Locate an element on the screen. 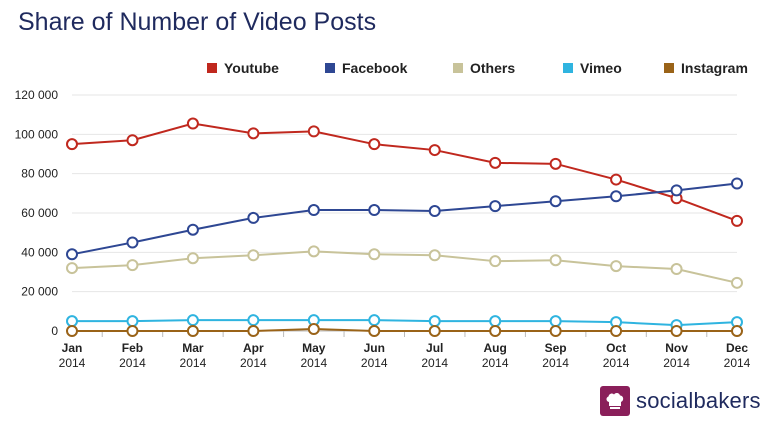  x-tick-label-month: Oct is located at coordinates (616, 348).